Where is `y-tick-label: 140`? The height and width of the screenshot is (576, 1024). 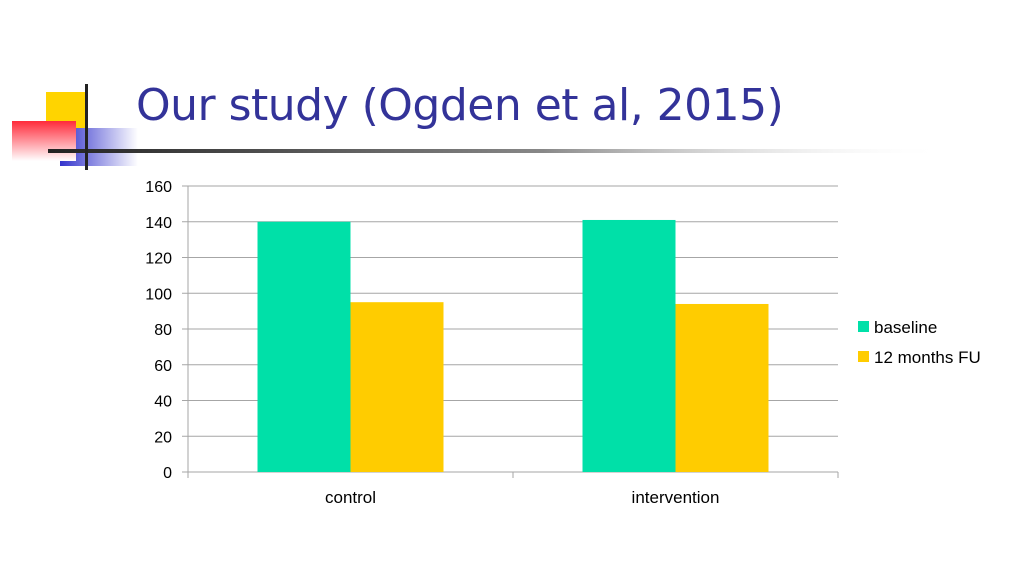 y-tick-label: 140 is located at coordinates (158, 223).